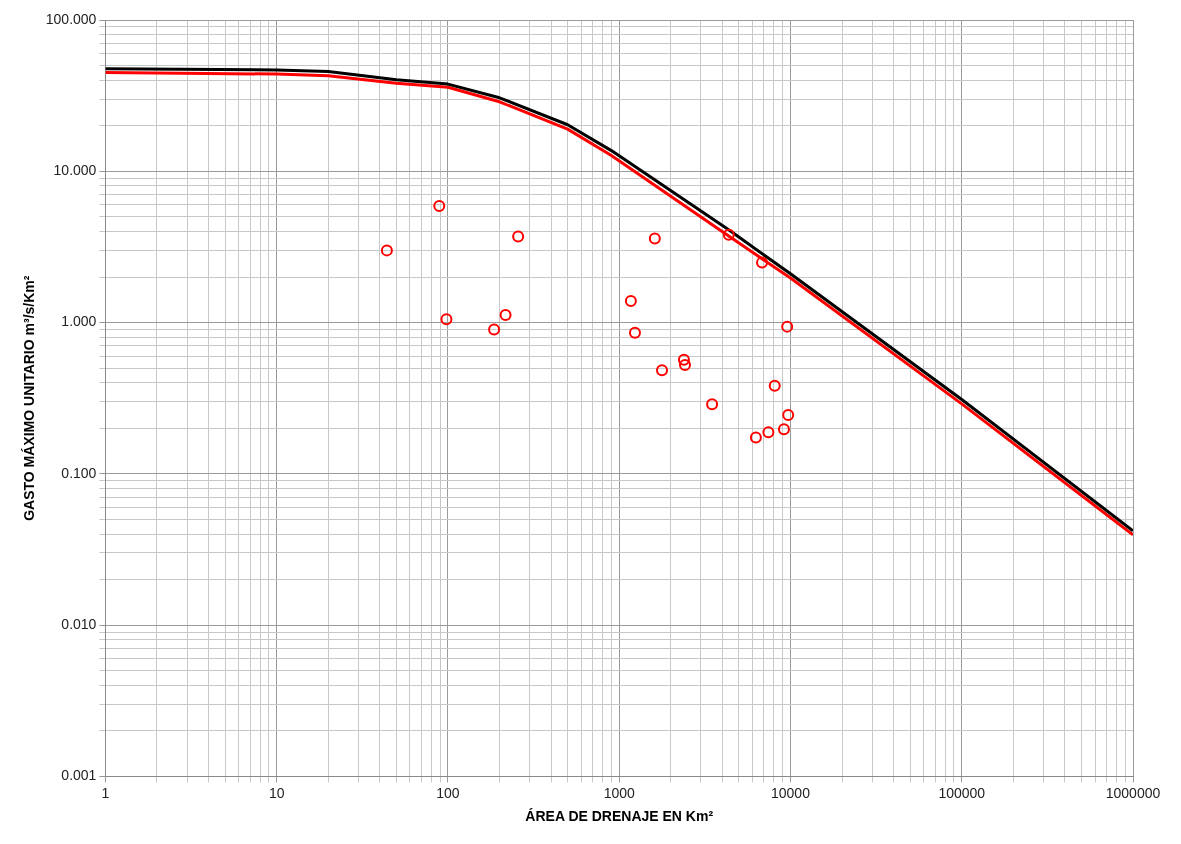  What do you see at coordinates (619, 792) in the screenshot?
I see `x-tick-label: 1000` at bounding box center [619, 792].